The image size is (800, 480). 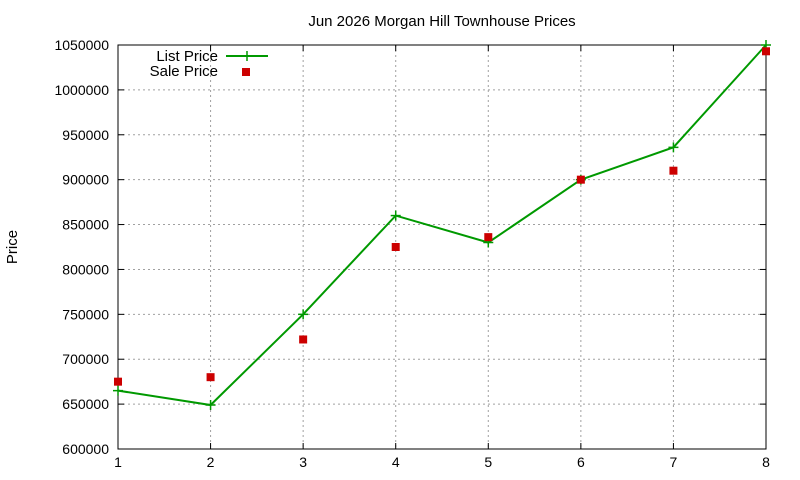 What do you see at coordinates (85, 449) in the screenshot?
I see `y-tick-label: 600000` at bounding box center [85, 449].